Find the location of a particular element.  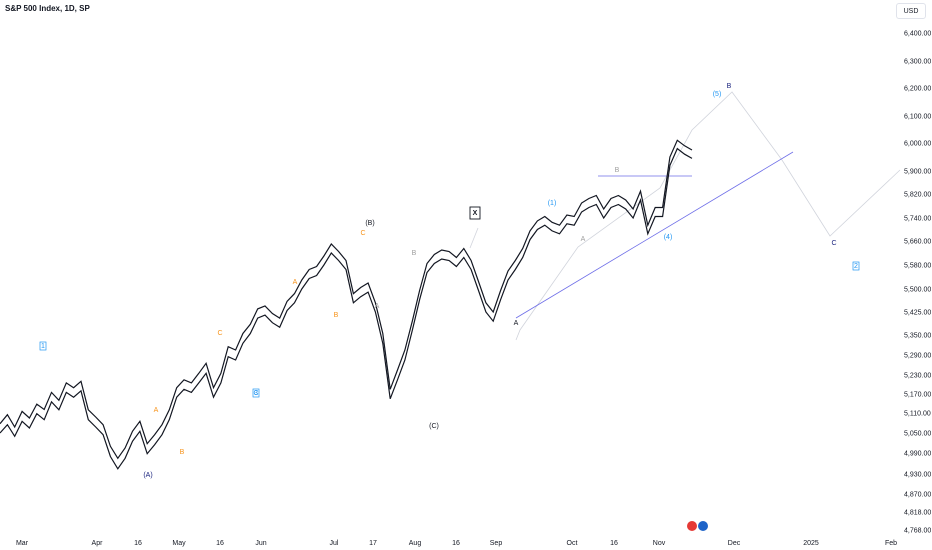

x-tick-label: Dec is located at coordinates (734, 543).